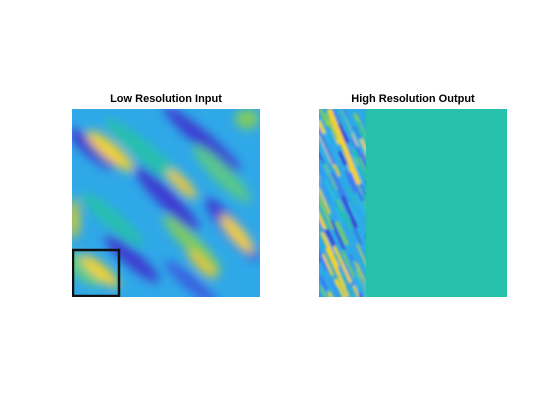  What do you see at coordinates (166, 99) in the screenshot?
I see `low-resolution-input-title: Low Resolution Input` at bounding box center [166, 99].